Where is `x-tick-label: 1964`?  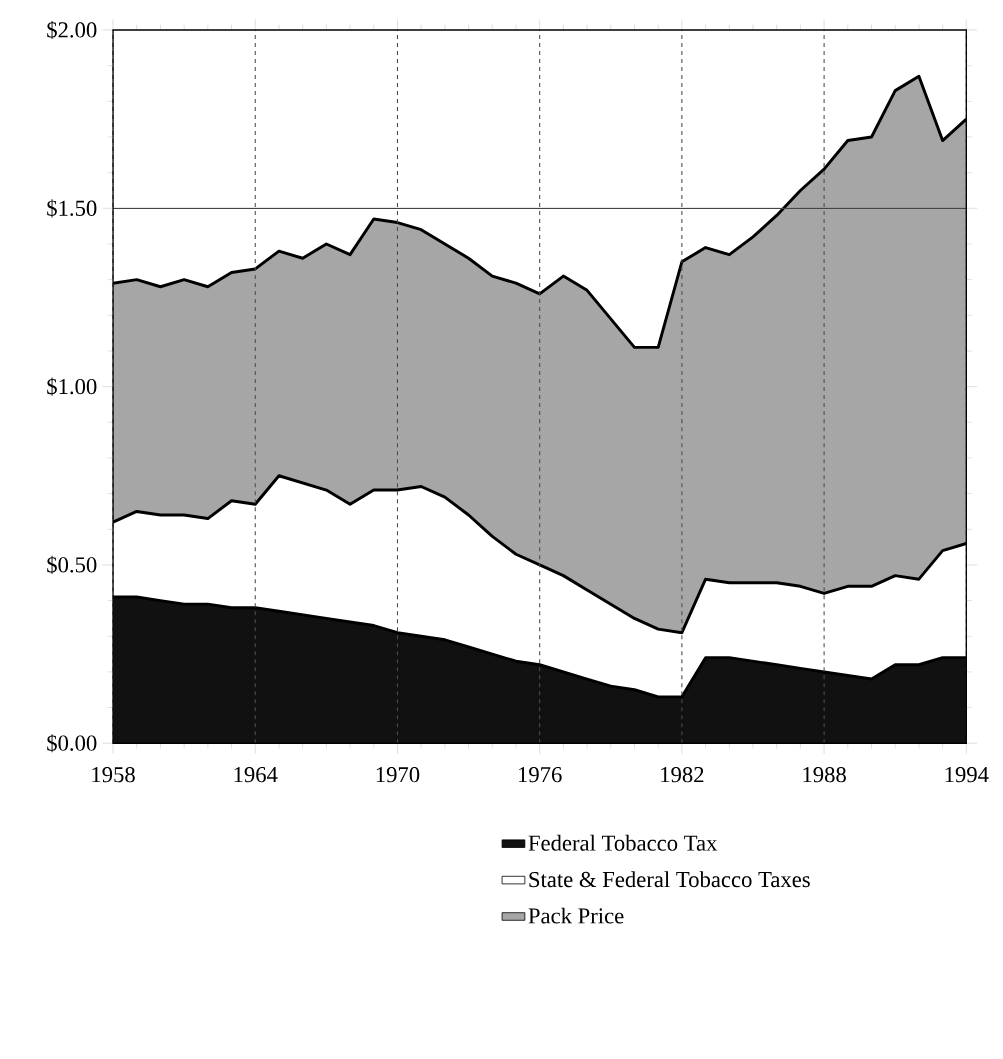 x-tick-label: 1964 is located at coordinates (256, 775).